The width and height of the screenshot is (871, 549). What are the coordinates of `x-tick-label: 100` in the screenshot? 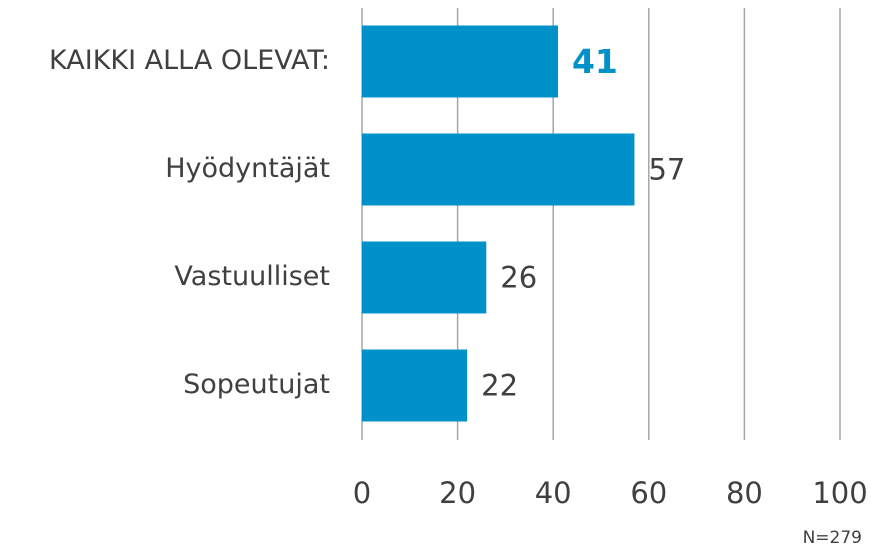 It's located at (839, 493).